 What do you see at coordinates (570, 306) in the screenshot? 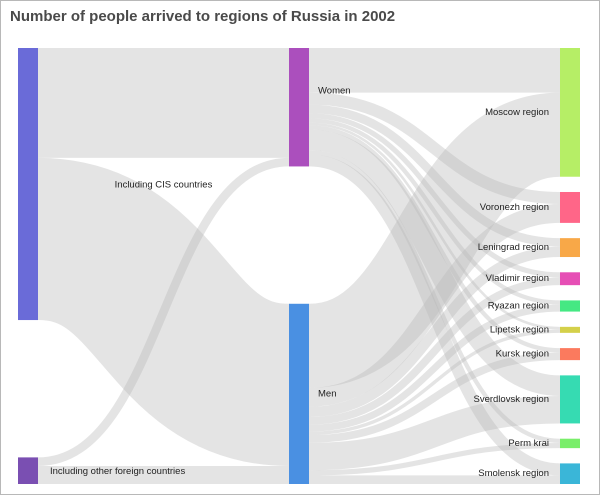
I see `sankey-node-ryazan` at bounding box center [570, 306].